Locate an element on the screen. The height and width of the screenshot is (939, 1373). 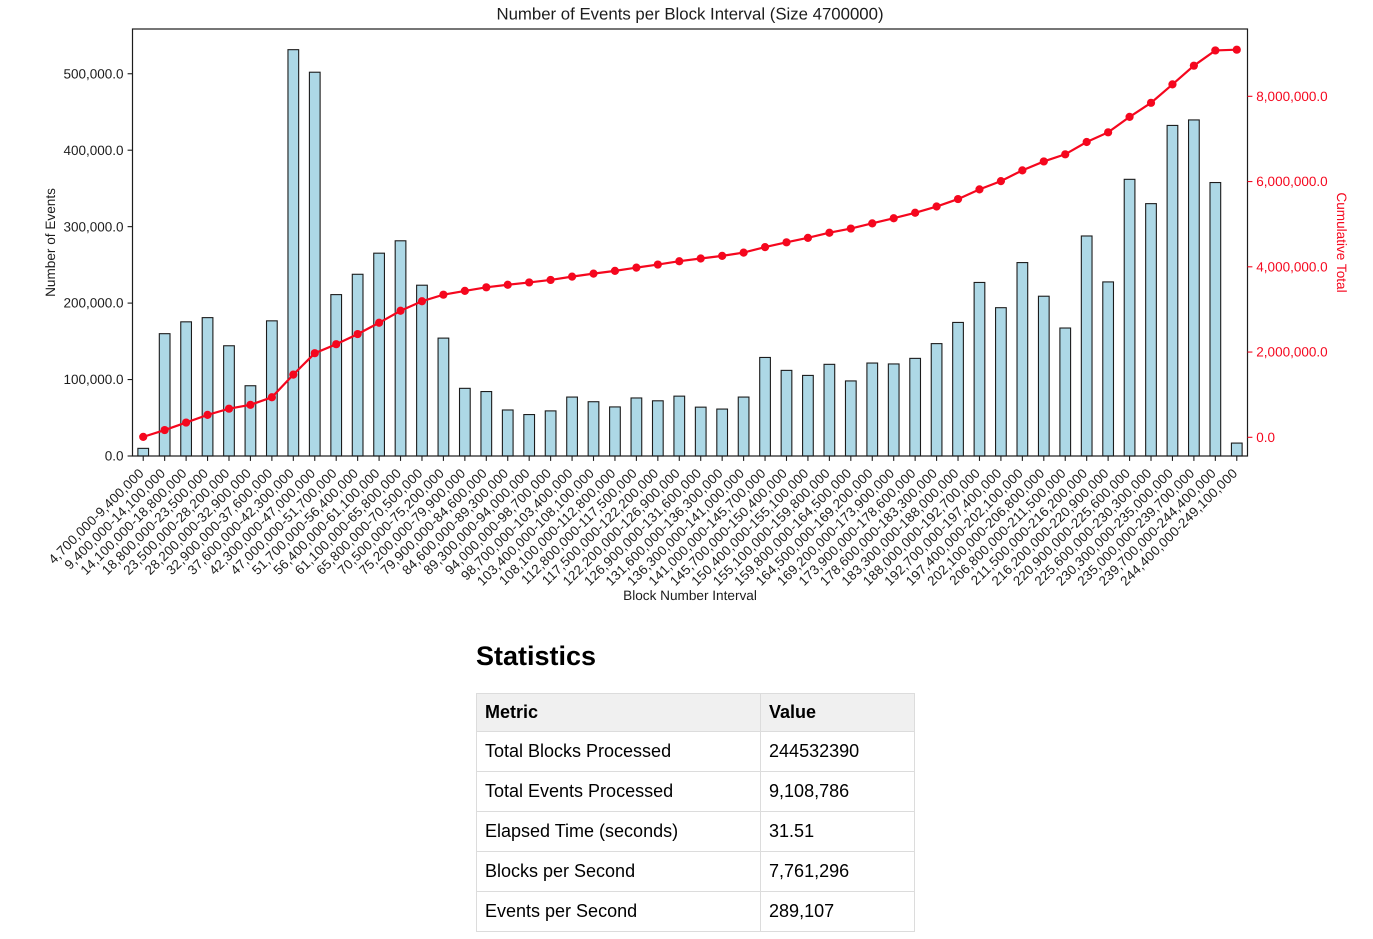
svg-text: Block Number Interval is located at coordinates (690, 595).